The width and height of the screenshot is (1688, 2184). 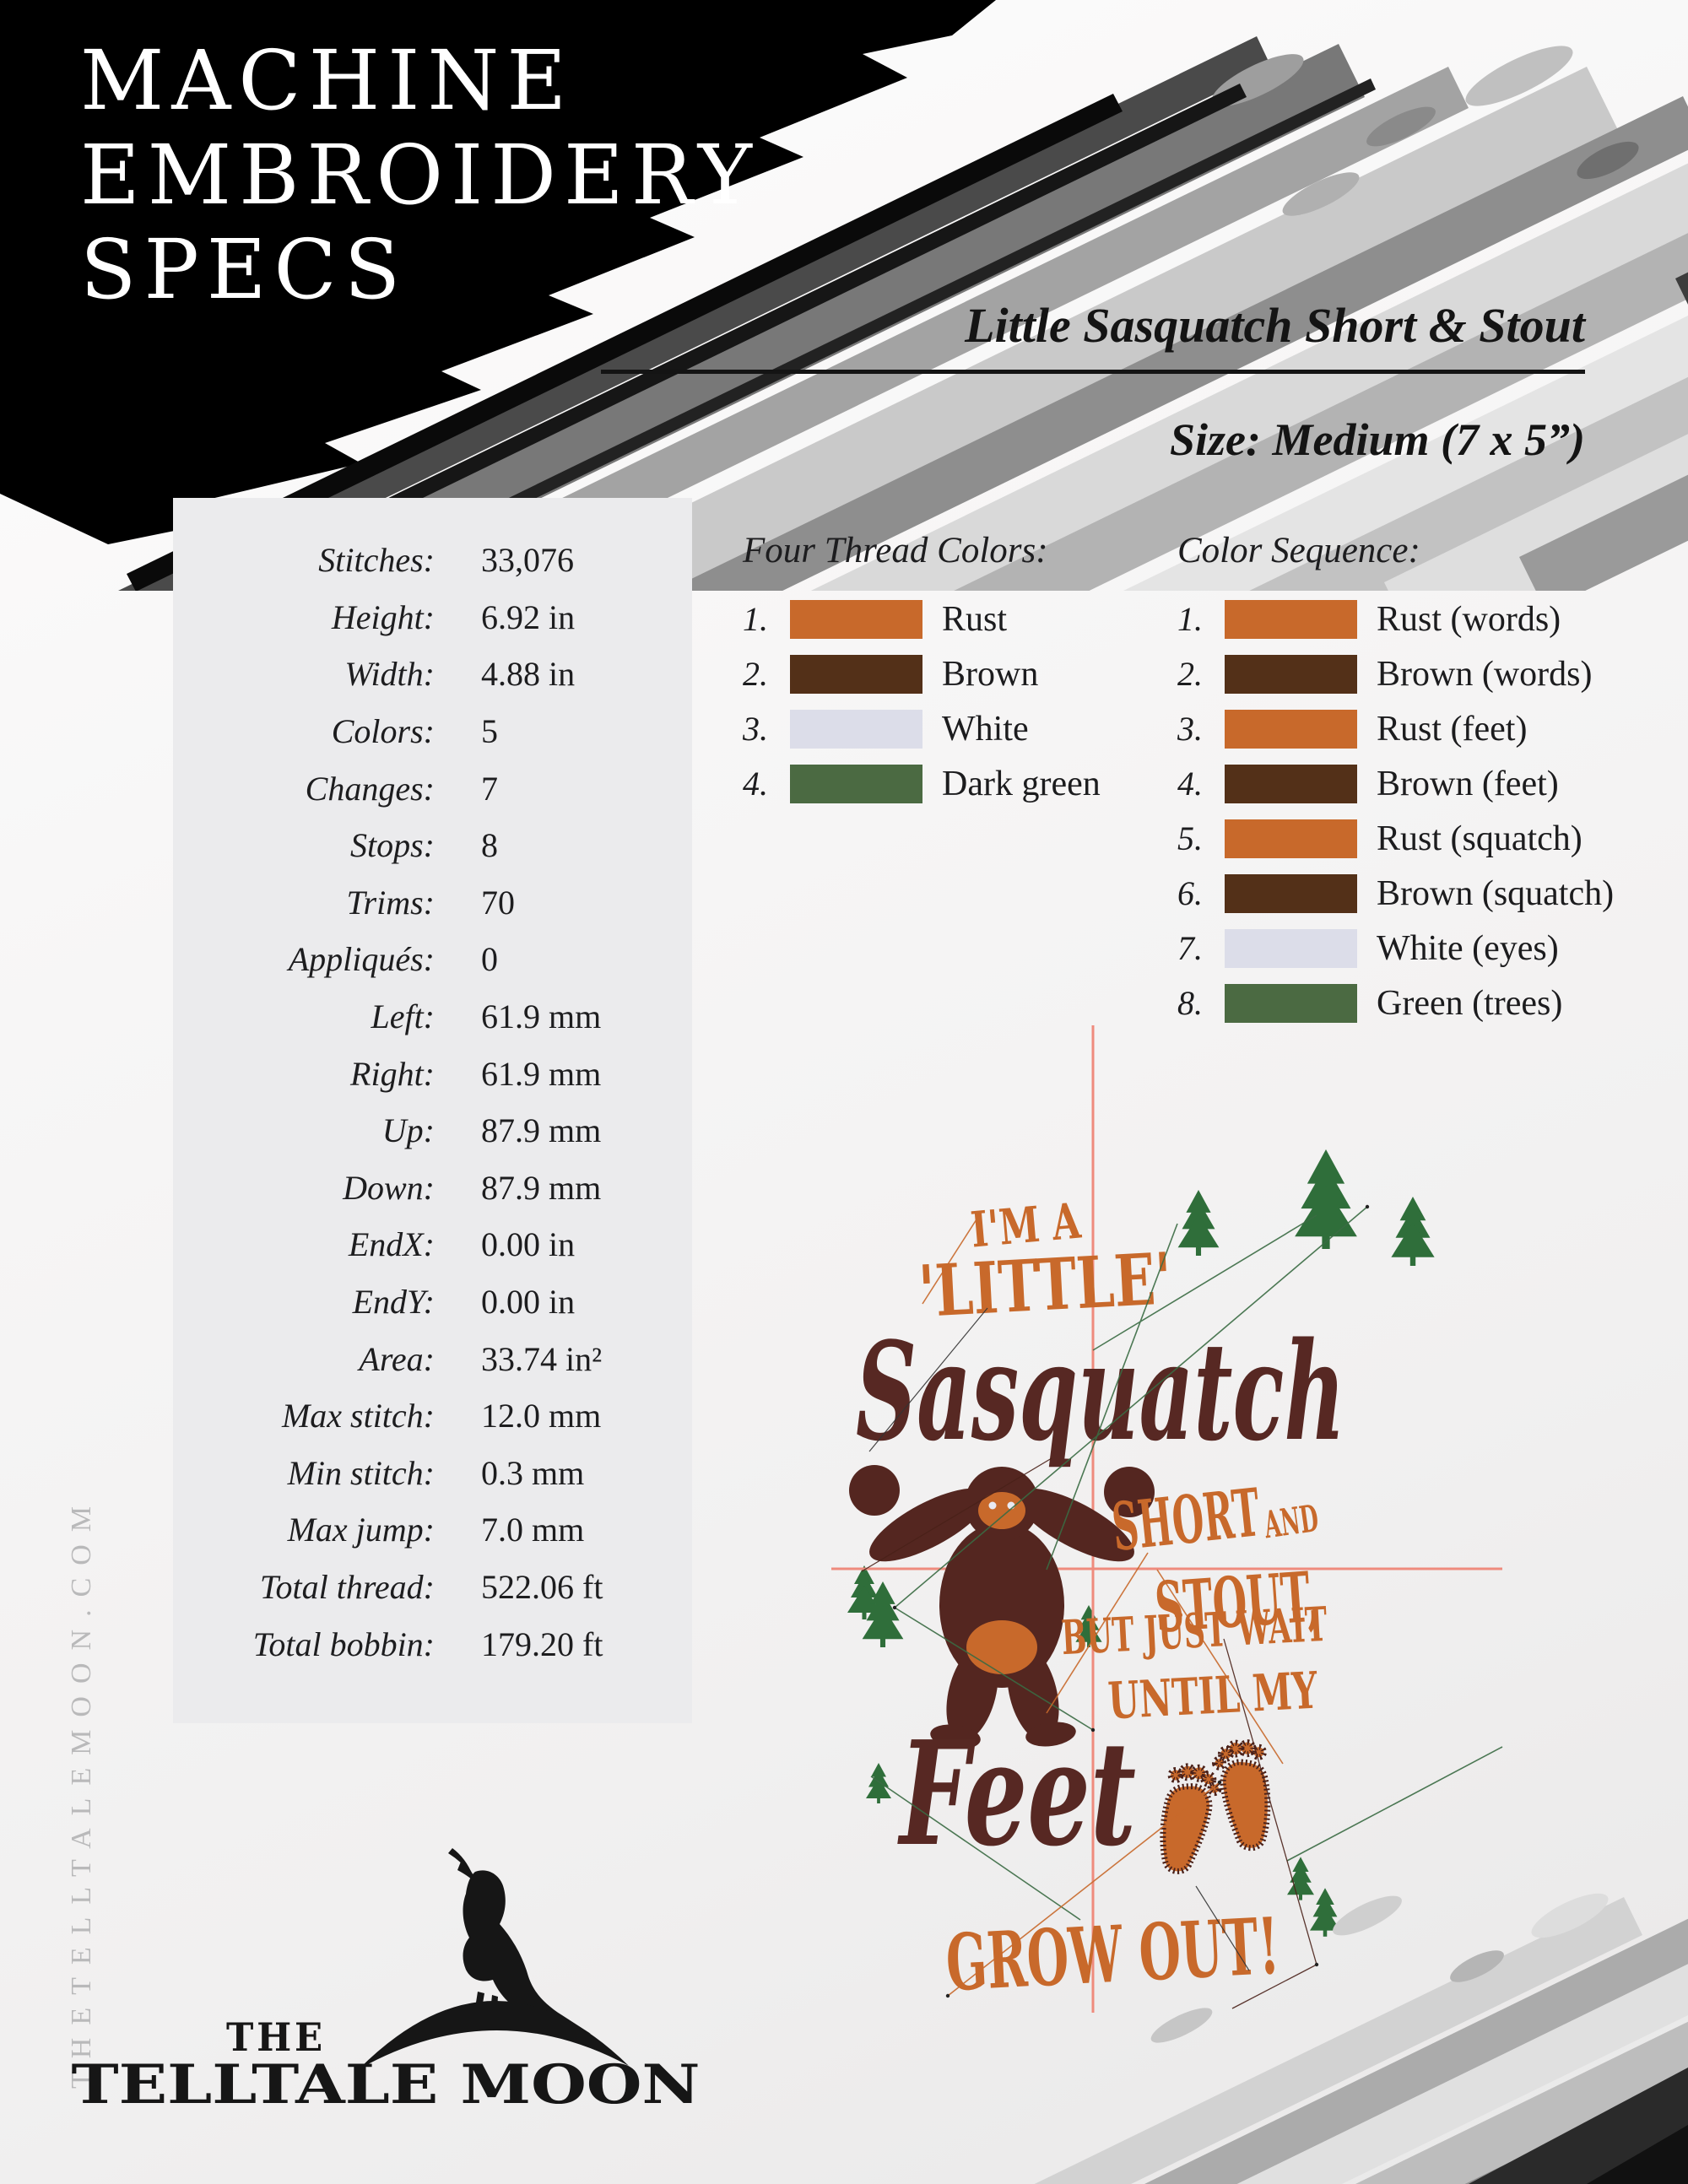 I want to click on color-name: Rust, so click(x=975, y=619).